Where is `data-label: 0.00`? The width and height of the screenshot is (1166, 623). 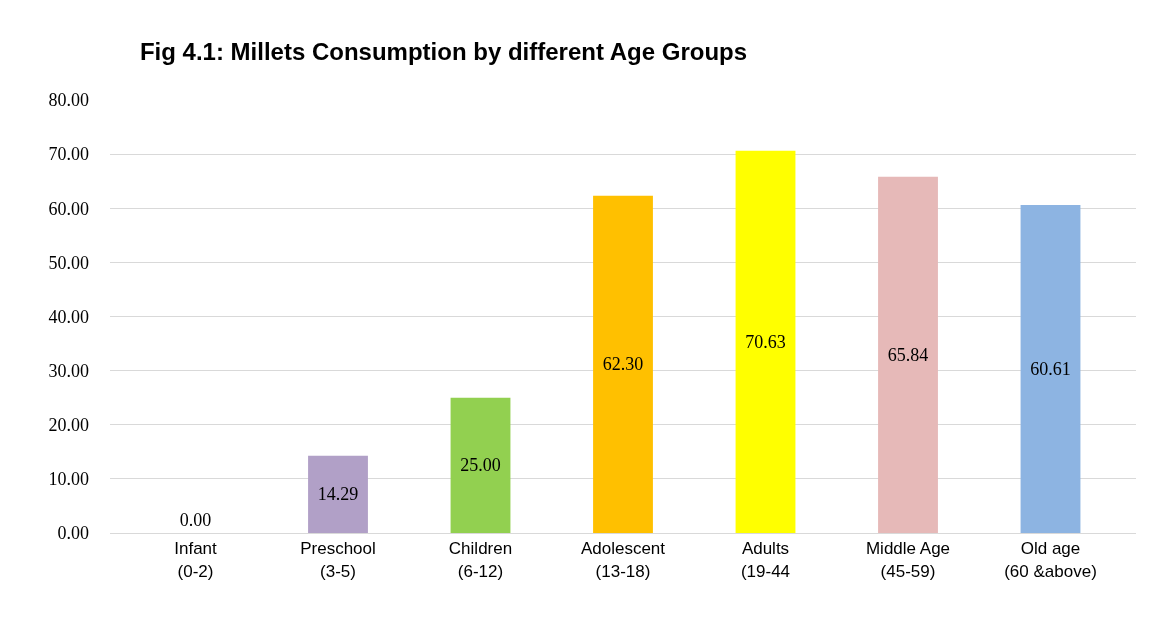
data-label: 0.00 is located at coordinates (195, 520).